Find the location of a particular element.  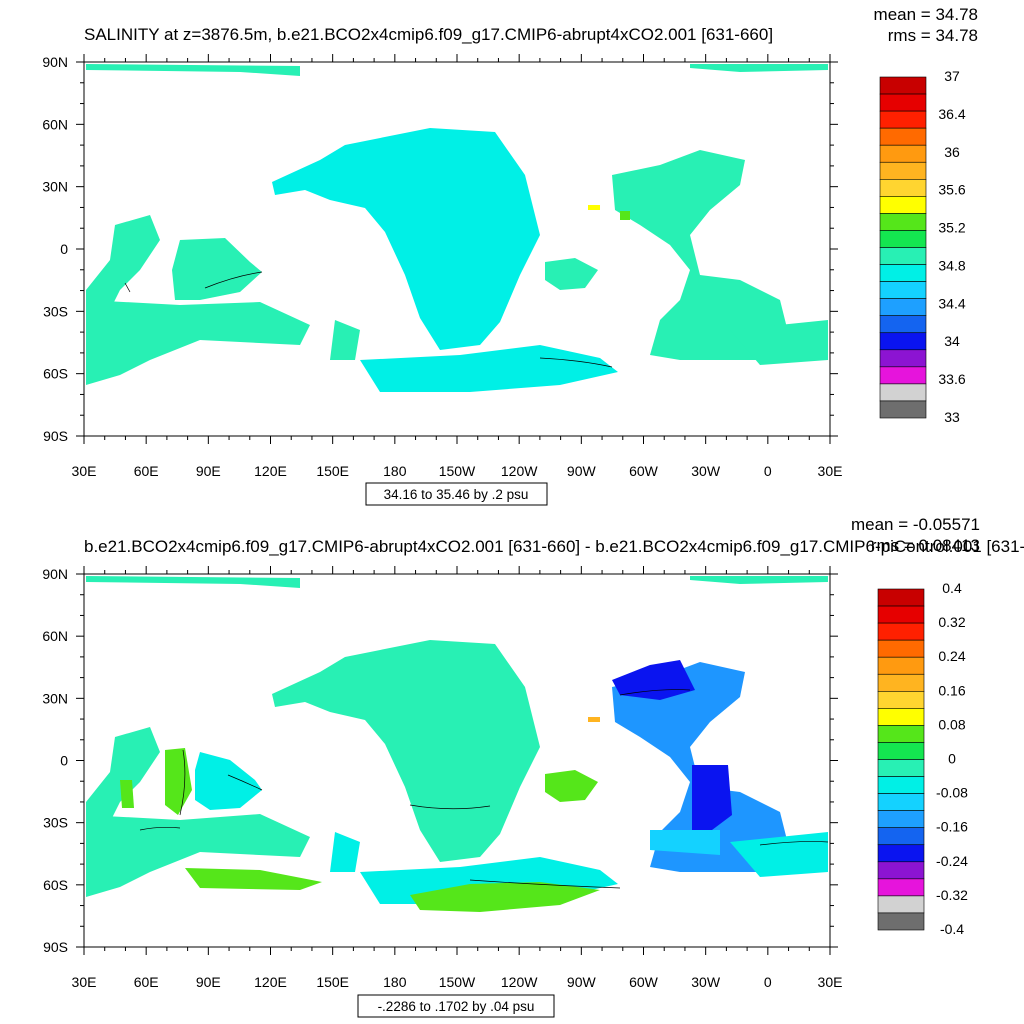

colorbar-label: 34 is located at coordinates (952, 341).